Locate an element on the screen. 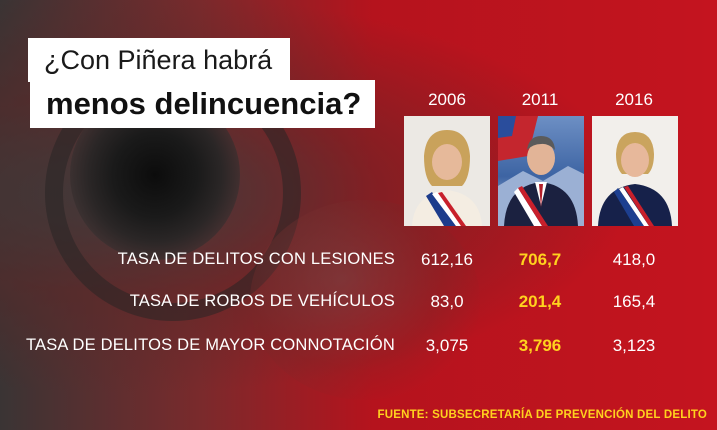 The height and width of the screenshot is (430, 717). portrait-2011 is located at coordinates (541, 171).